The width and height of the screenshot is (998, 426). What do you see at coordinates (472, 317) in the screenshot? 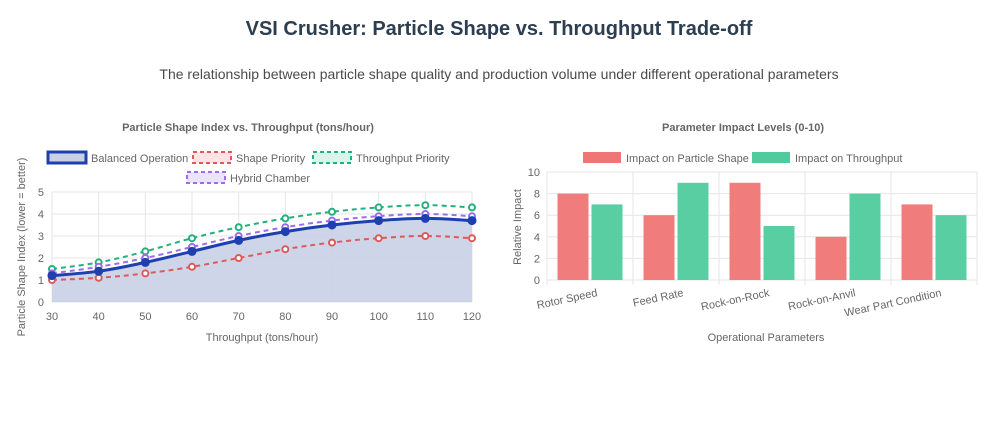
I see `x-tick-label: 120` at bounding box center [472, 317].